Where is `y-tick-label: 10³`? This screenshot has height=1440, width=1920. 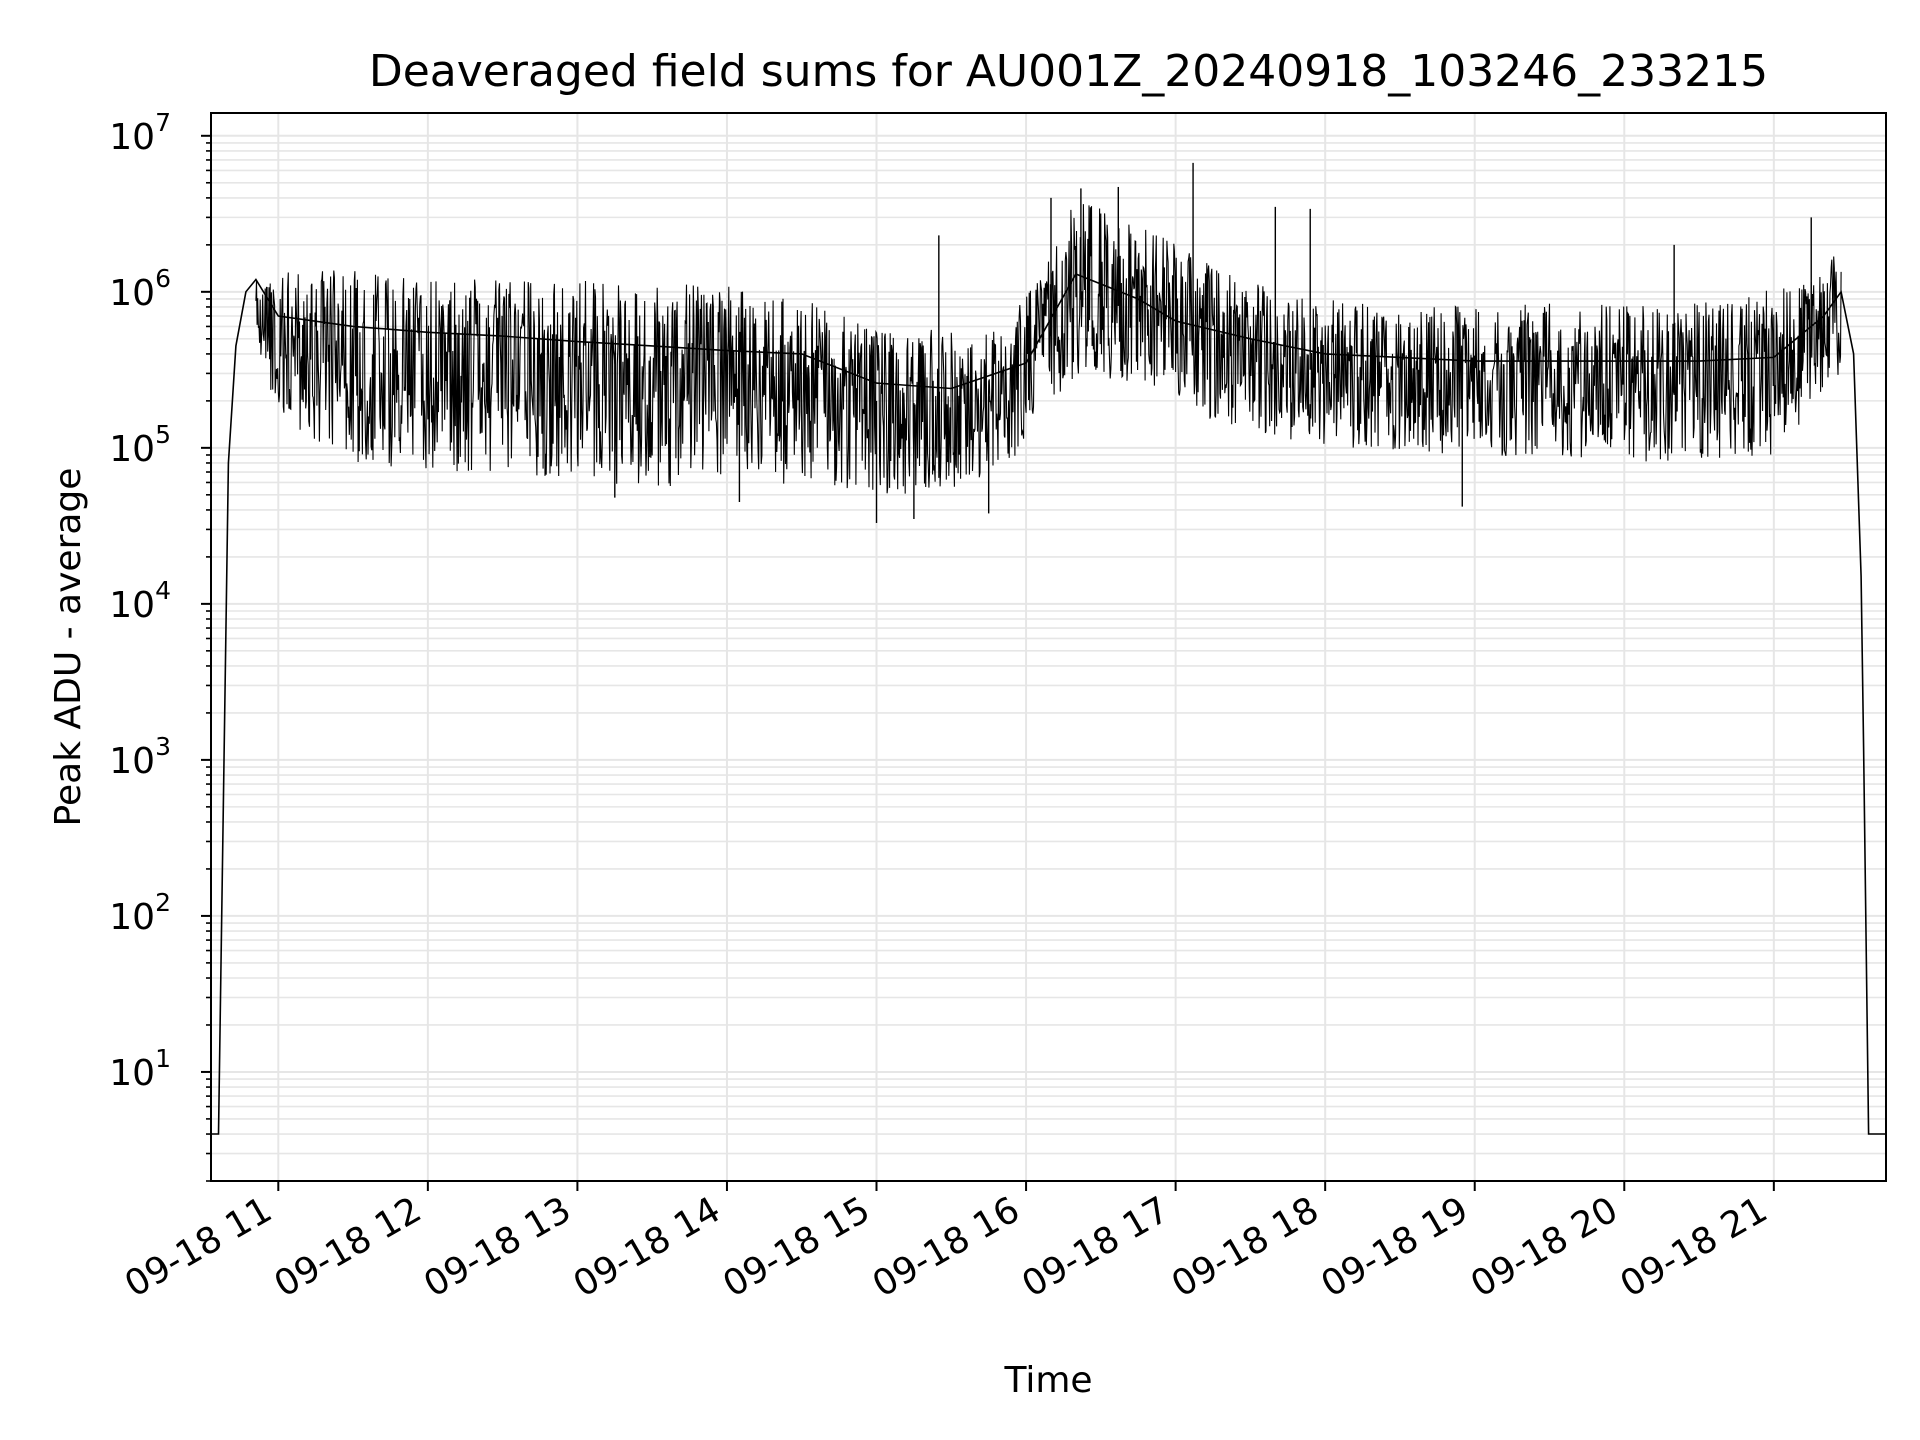 y-tick-label: 10³ is located at coordinates (140, 757).